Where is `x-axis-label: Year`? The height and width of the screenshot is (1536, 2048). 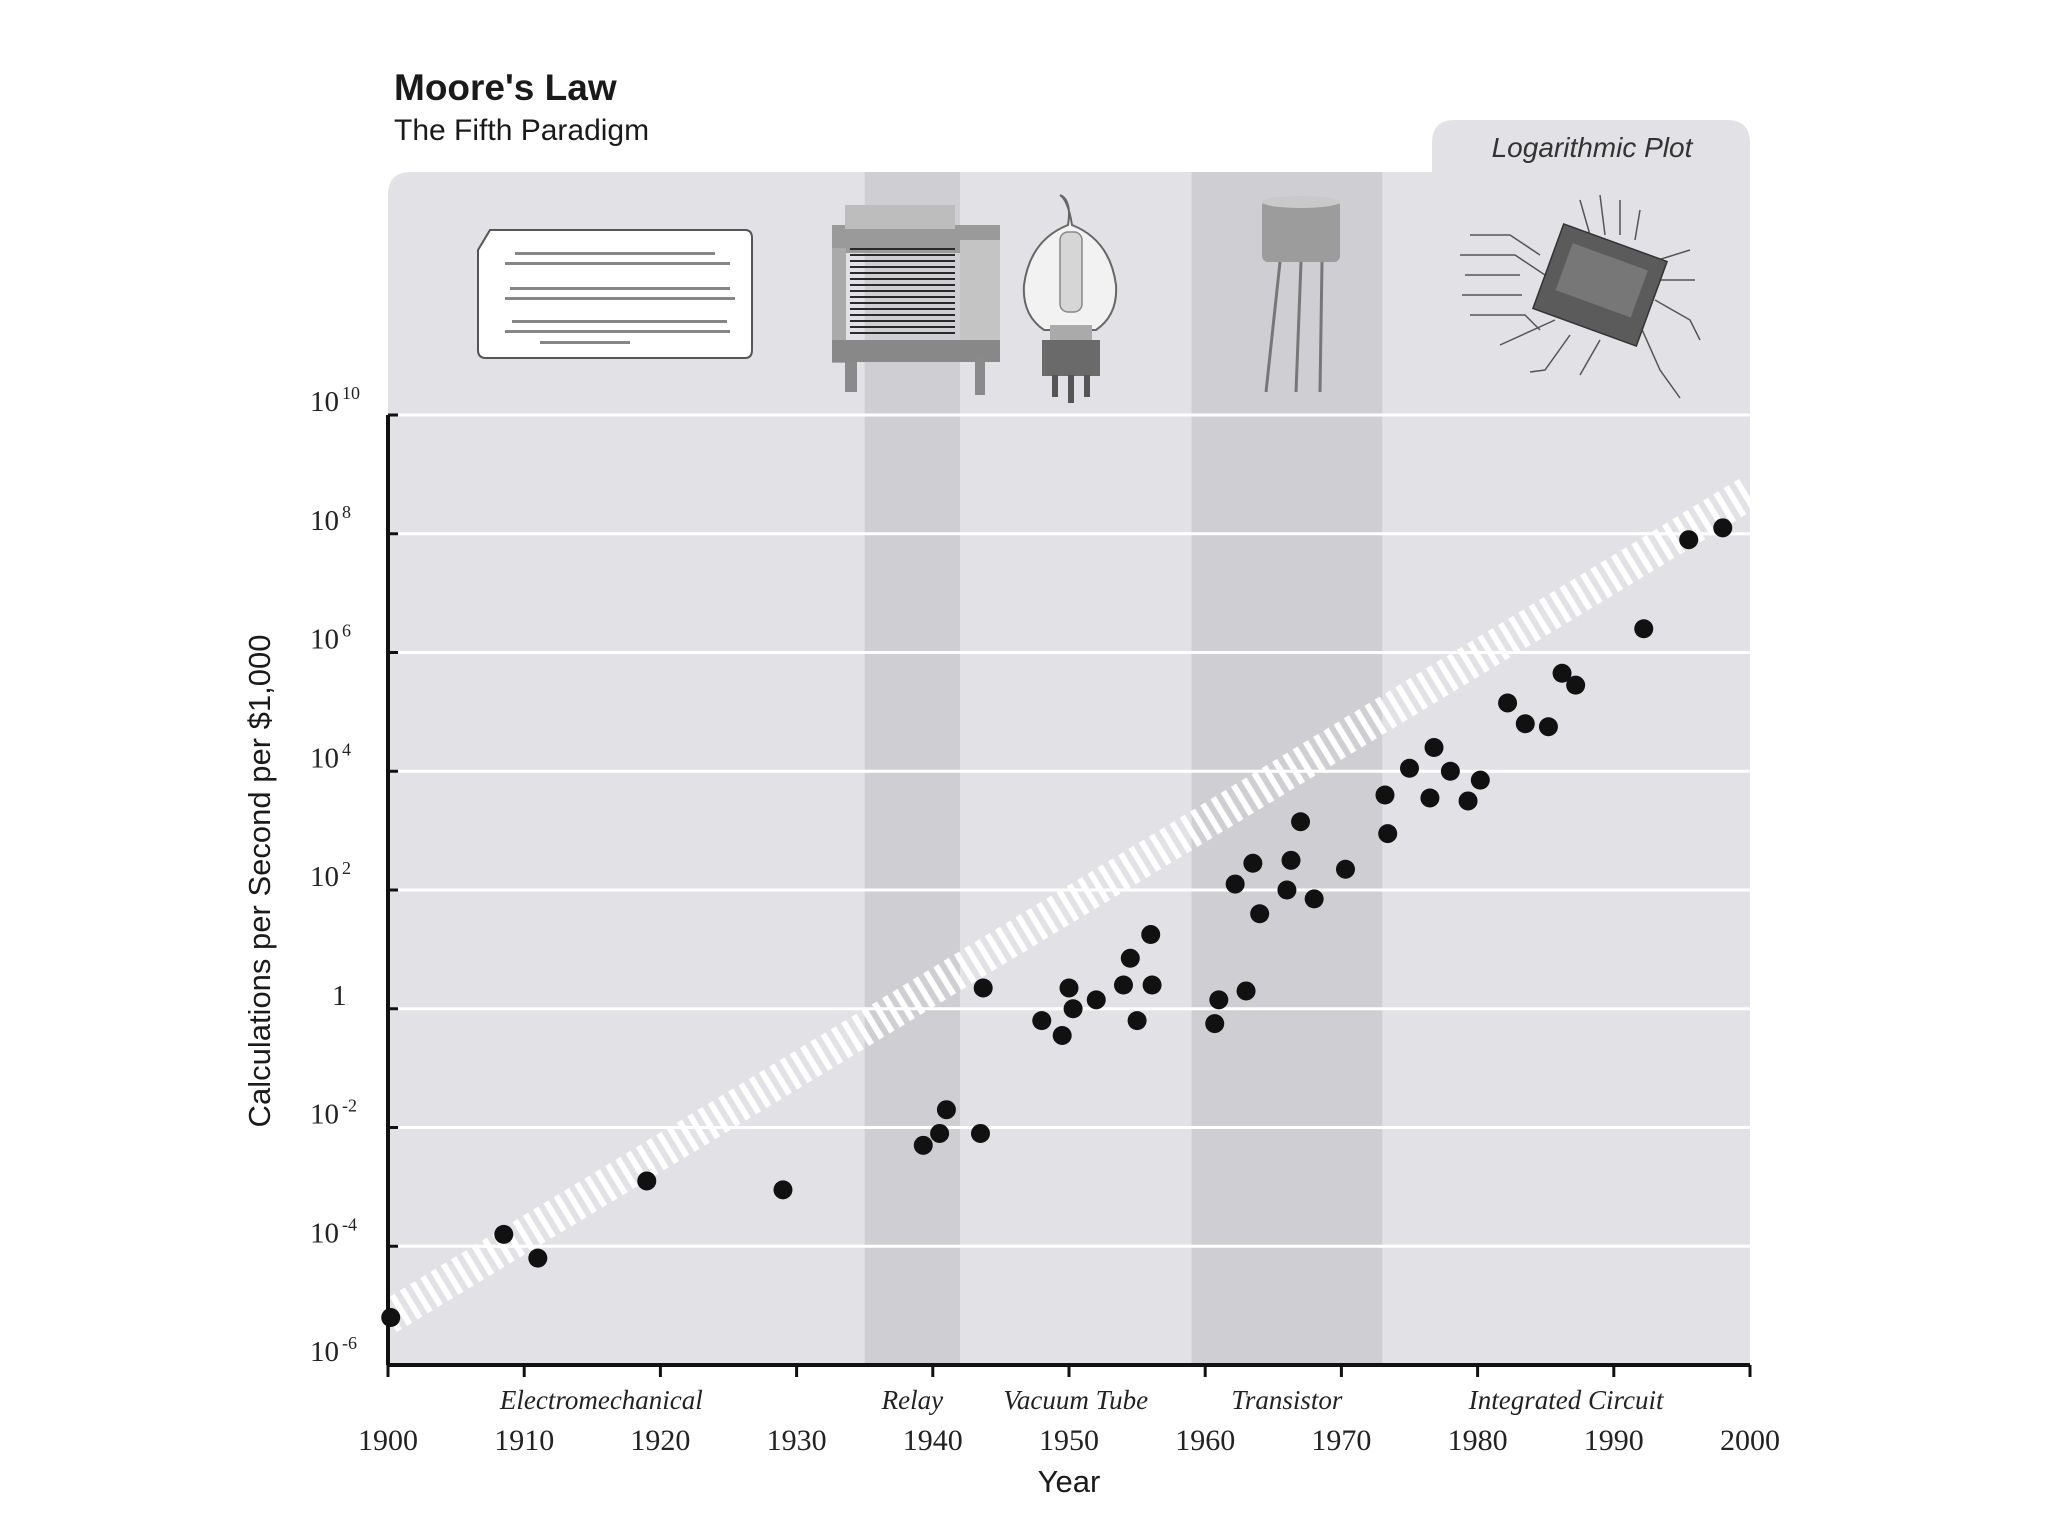 x-axis-label: Year is located at coordinates (1069, 1481).